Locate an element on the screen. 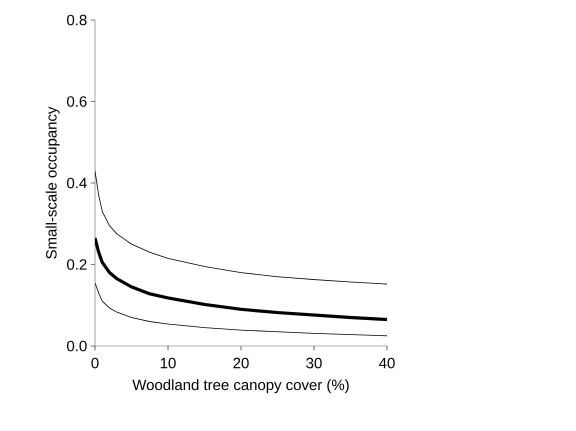 The height and width of the screenshot is (431, 576). y-tick-label: 0.4 is located at coordinates (77, 183).